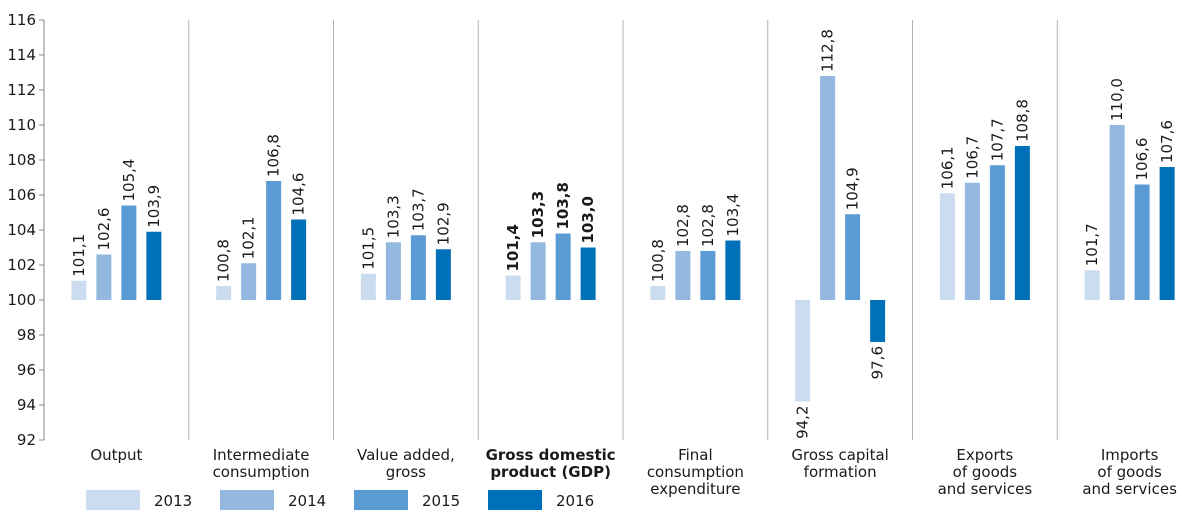  I want to click on data-label: 97,6, so click(878, 362).